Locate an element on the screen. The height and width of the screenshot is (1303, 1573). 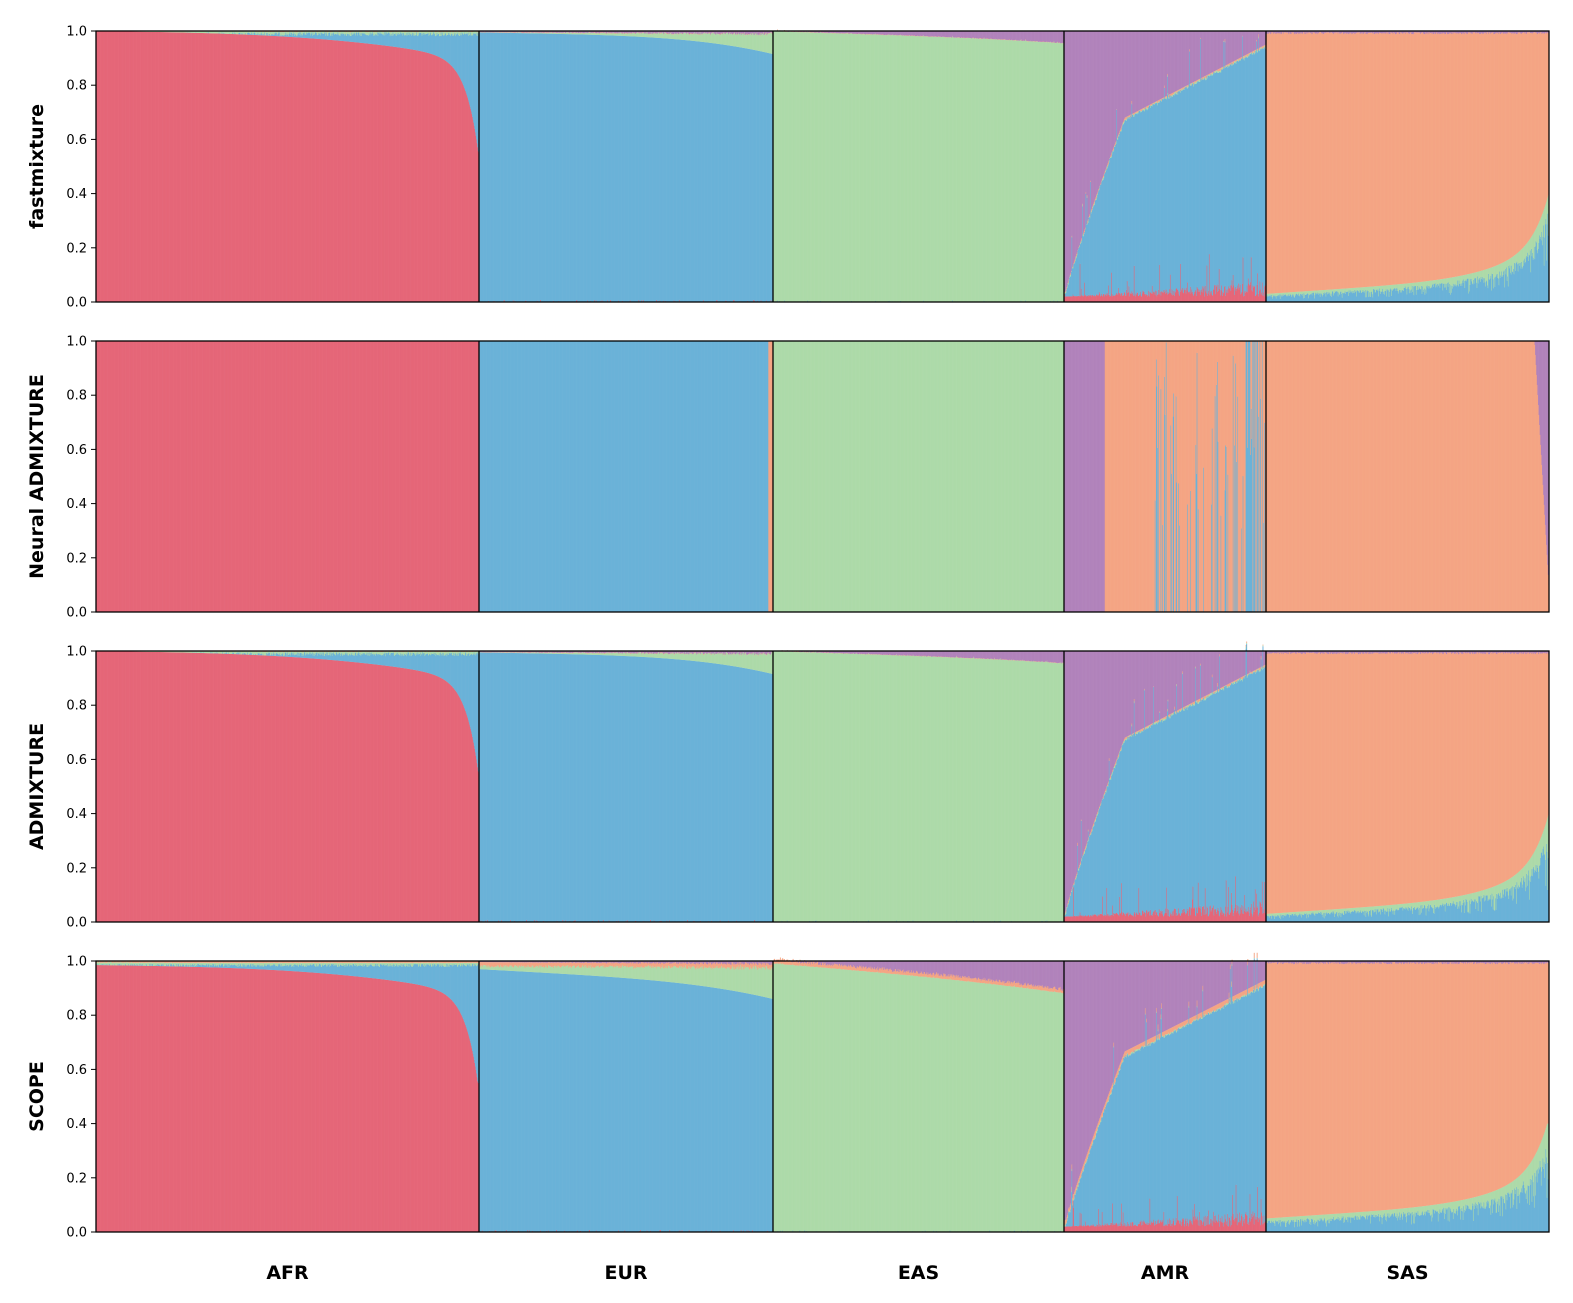
bars-afr is located at coordinates (287, 166).